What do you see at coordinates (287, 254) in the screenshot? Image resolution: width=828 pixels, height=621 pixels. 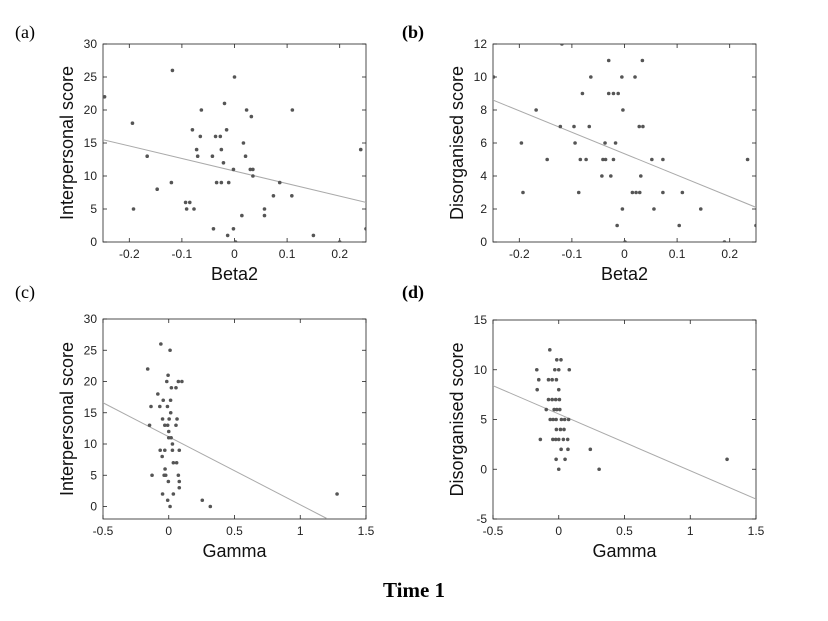 I see `x-tick-label: 0.1` at bounding box center [287, 254].